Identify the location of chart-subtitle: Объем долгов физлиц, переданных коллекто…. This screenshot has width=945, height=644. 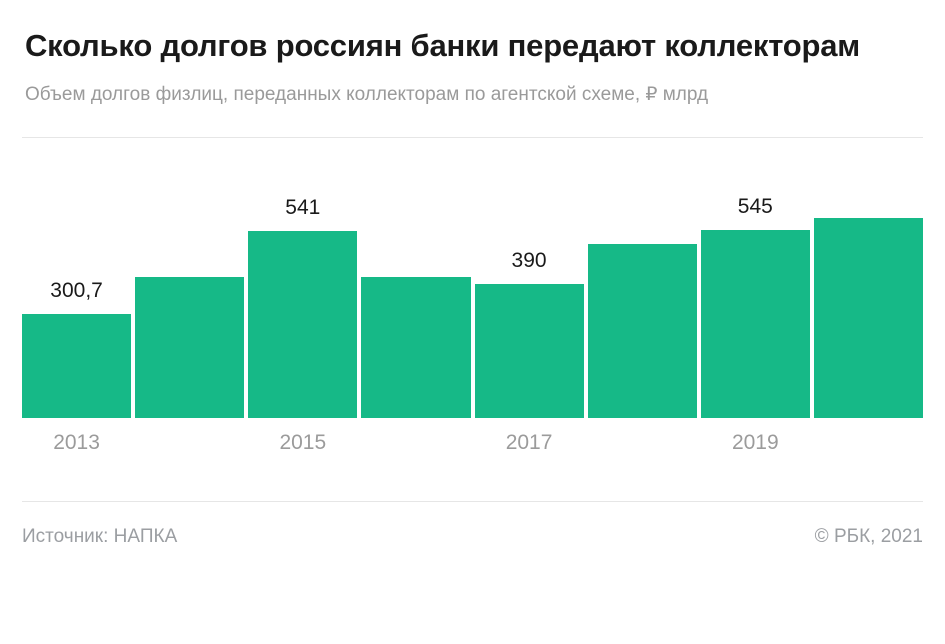
(367, 94).